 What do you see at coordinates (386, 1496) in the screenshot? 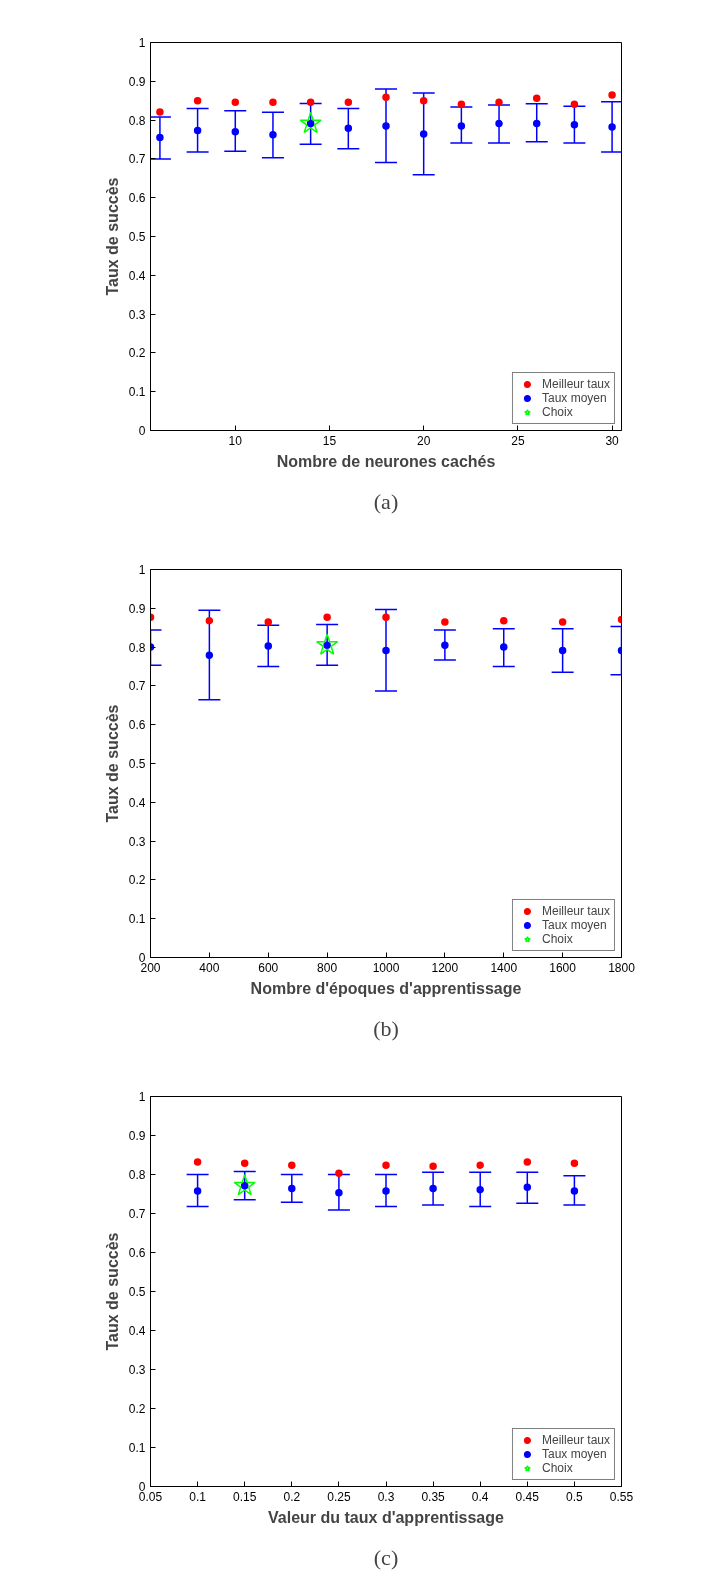
I see `x-tick-label: 0.3` at bounding box center [386, 1496].